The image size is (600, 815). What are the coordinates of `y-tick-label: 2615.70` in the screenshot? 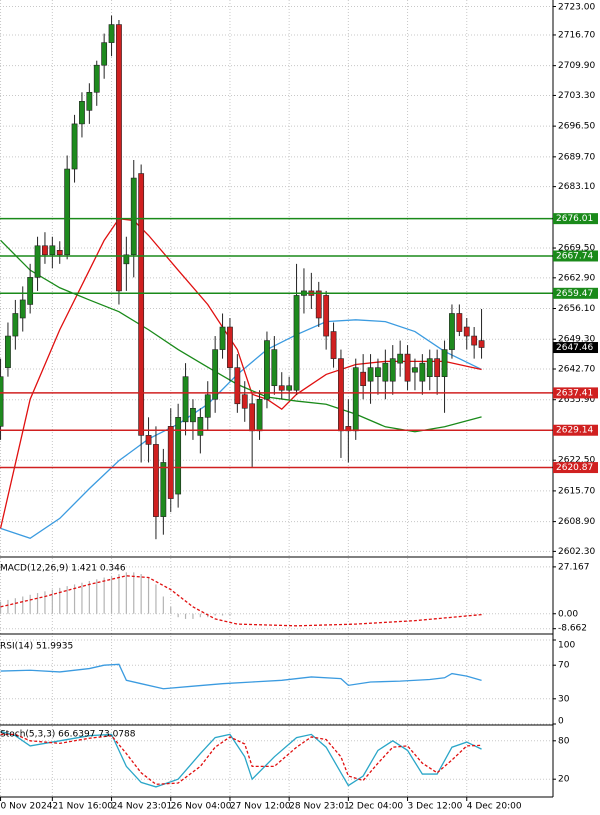 It's located at (576, 491).